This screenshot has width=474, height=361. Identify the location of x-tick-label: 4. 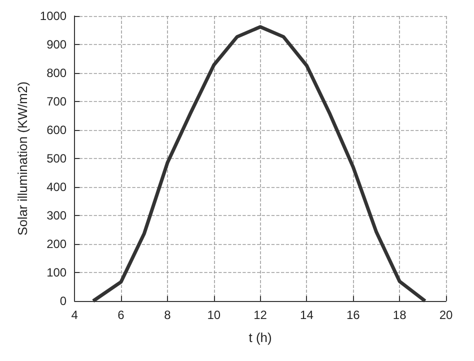
(74, 315).